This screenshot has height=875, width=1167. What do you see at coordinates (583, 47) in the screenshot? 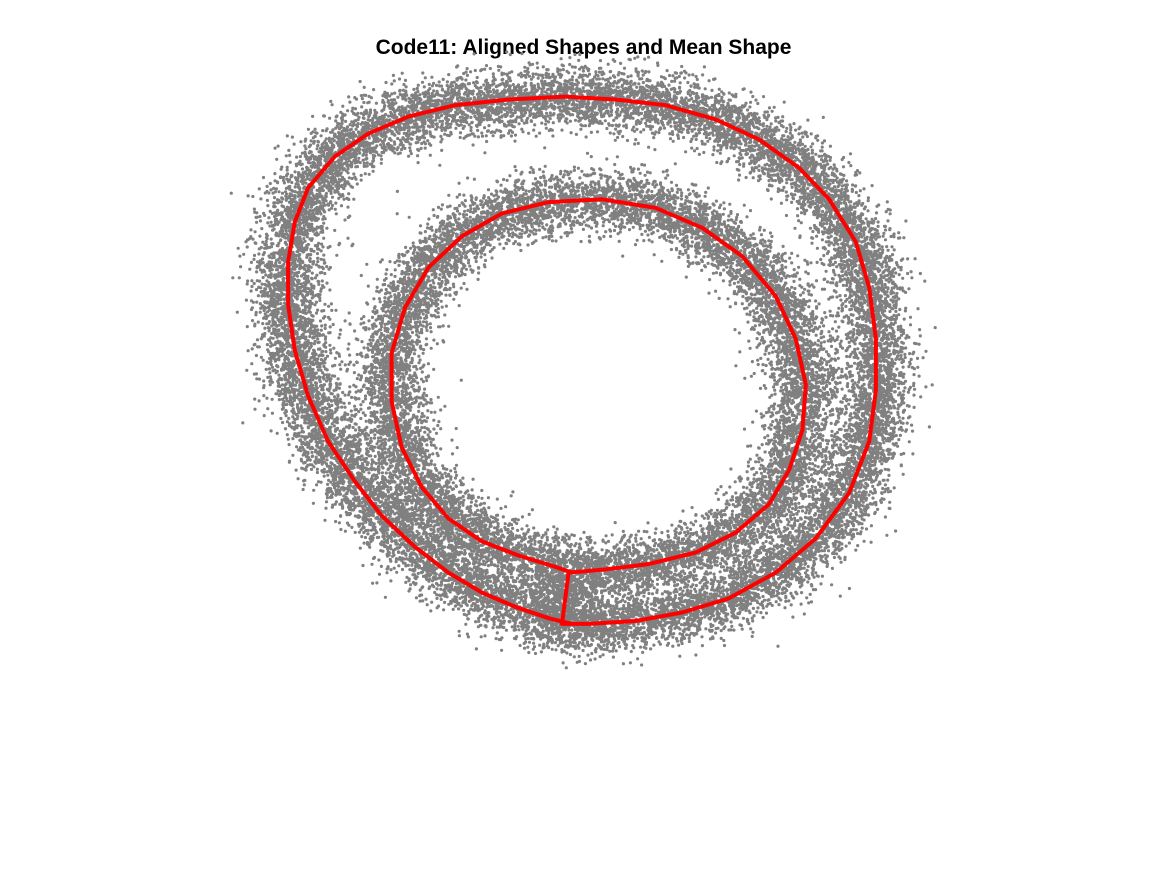
I see `chart-title: Code11: Aligned Shapes and Mean Shape` at bounding box center [583, 47].